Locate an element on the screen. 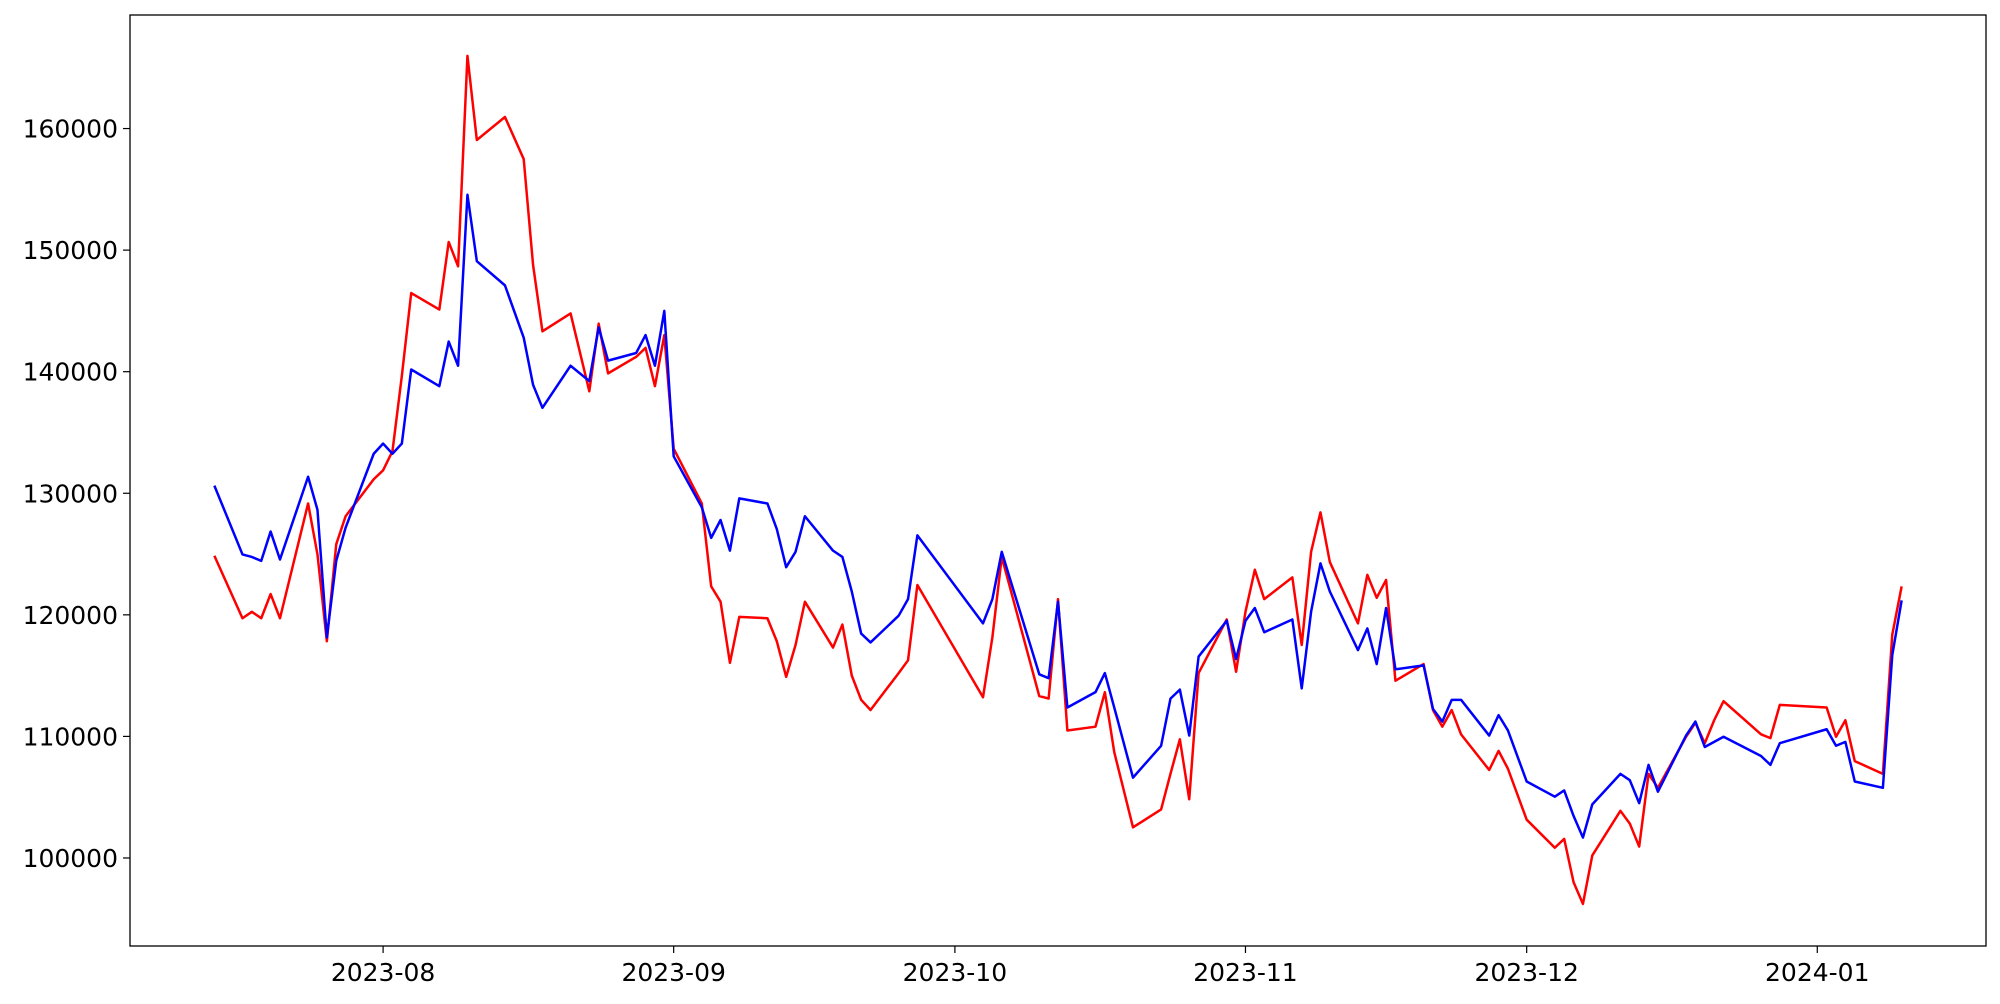 This screenshot has height=1004, width=2000. x-tick-label: 2024-01 is located at coordinates (1817, 972).